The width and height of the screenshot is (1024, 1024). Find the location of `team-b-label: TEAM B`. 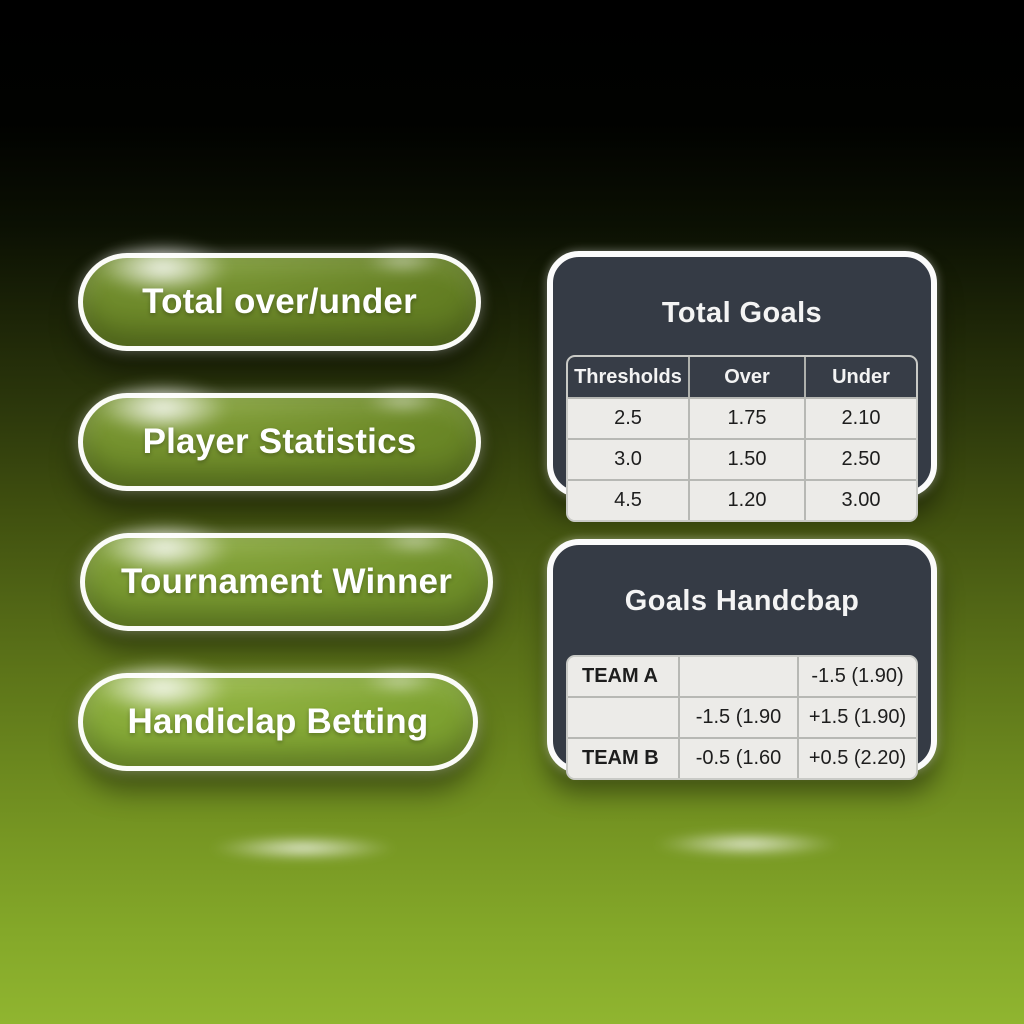

team-b-label: TEAM B is located at coordinates (623, 758).